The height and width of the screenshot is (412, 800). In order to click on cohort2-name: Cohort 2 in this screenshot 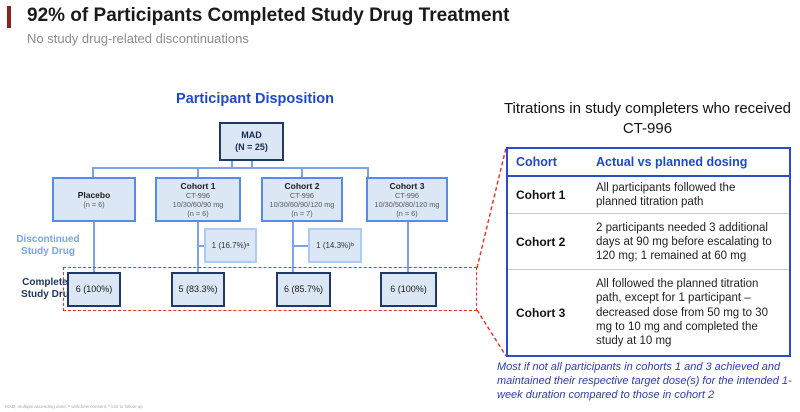, I will do `click(302, 185)`.